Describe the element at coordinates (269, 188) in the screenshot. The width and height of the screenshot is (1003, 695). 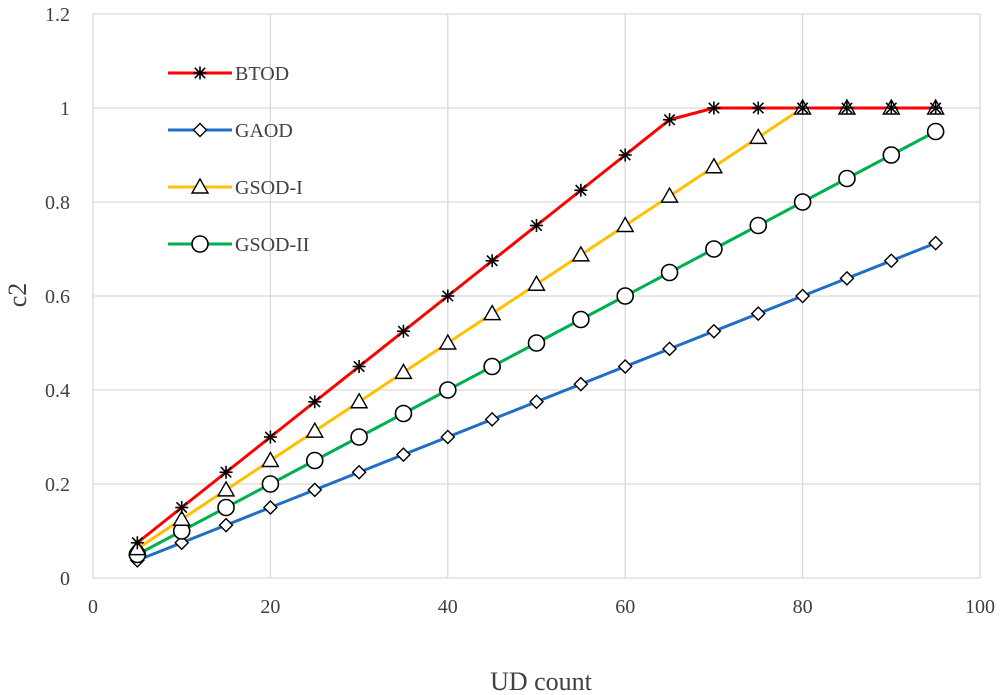
I see `legend-label: GSOD-I` at that location.